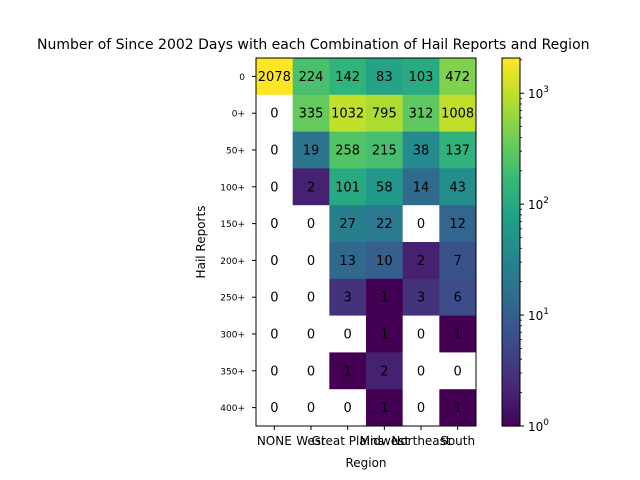  I want to click on cell-value-label: 6, so click(458, 298).